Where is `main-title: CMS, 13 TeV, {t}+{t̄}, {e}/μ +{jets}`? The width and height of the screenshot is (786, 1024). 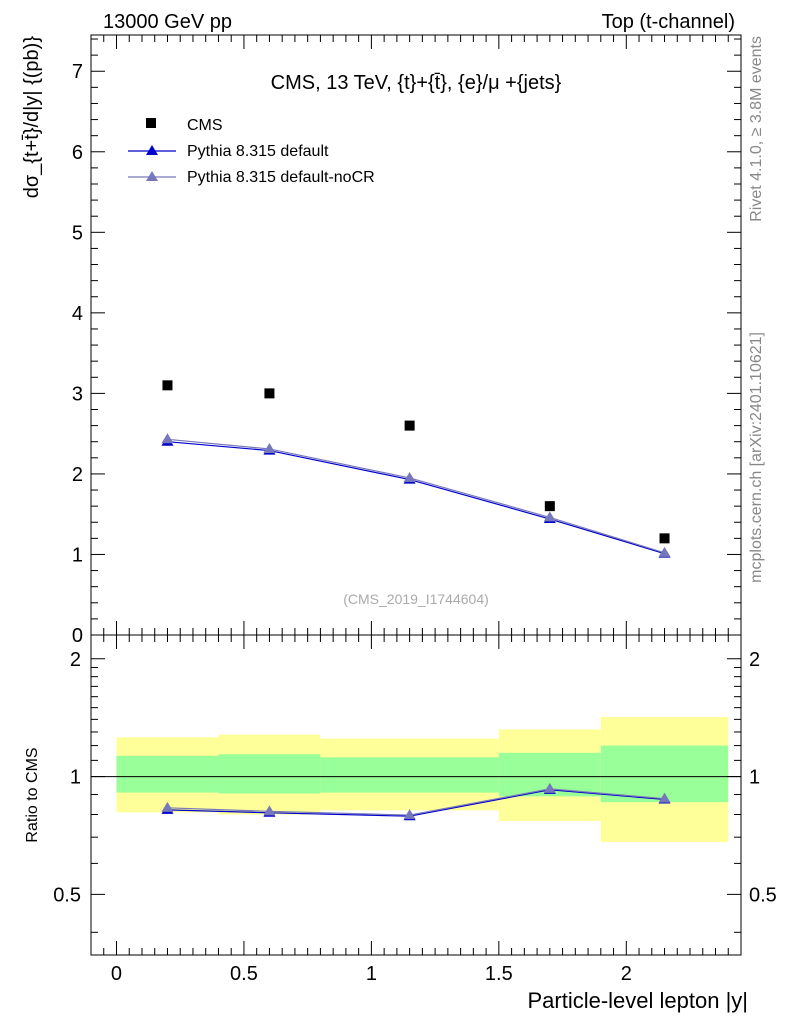
main-title: CMS, 13 TeV, {t}+{t̄}, {e}/μ +{jets} is located at coordinates (416, 83).